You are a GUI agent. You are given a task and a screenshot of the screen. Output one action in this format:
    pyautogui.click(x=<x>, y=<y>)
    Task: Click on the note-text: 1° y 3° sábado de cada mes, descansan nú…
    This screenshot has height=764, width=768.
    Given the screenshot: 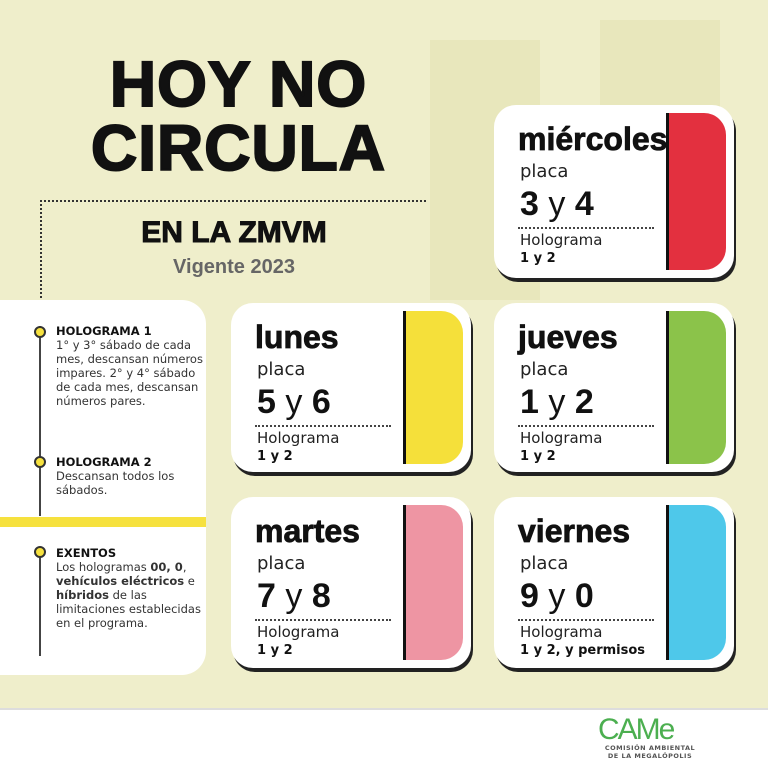 What is the action you would take?
    pyautogui.click(x=129, y=373)
    